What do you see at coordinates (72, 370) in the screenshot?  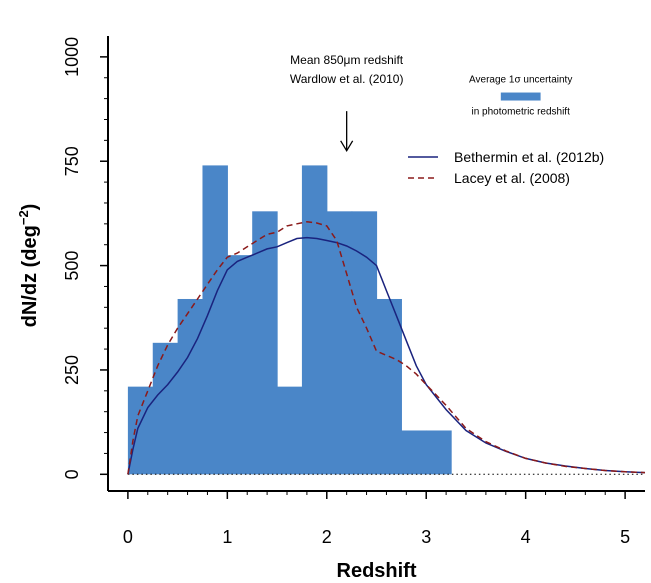 I see `y-tick-label: 250` at bounding box center [72, 370].